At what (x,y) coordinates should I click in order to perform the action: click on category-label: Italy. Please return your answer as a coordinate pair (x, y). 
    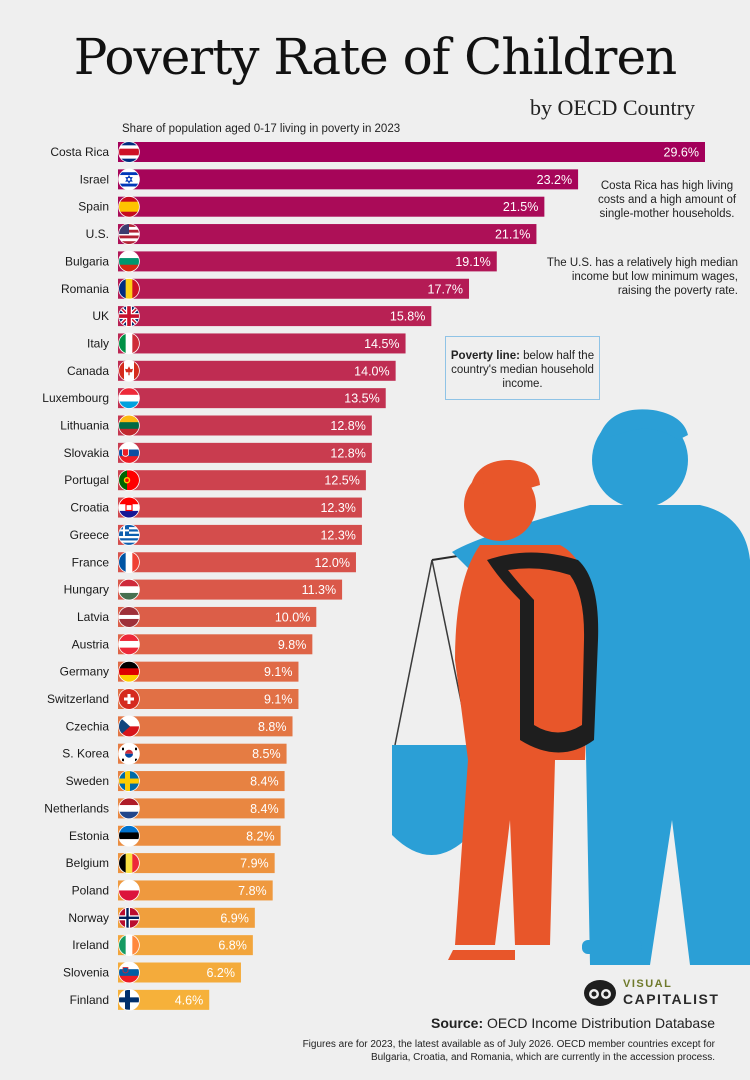
    Looking at the image, I should click on (98, 343).